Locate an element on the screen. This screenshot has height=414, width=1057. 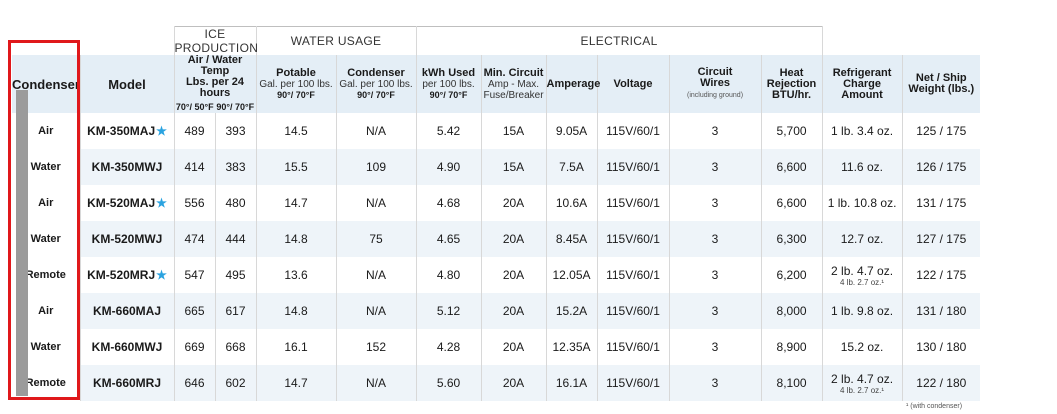
weight-cell: 122 / 175 is located at coordinates (941, 275).